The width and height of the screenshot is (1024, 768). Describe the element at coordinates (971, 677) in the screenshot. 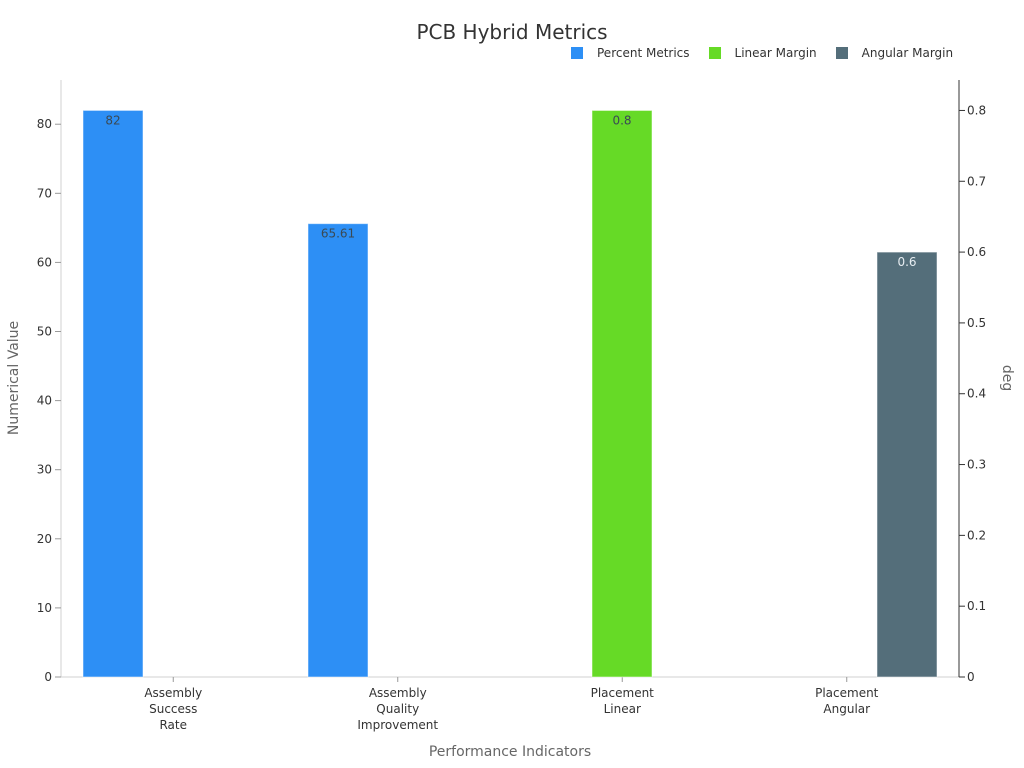

I see `y2-tick-label: 0` at that location.